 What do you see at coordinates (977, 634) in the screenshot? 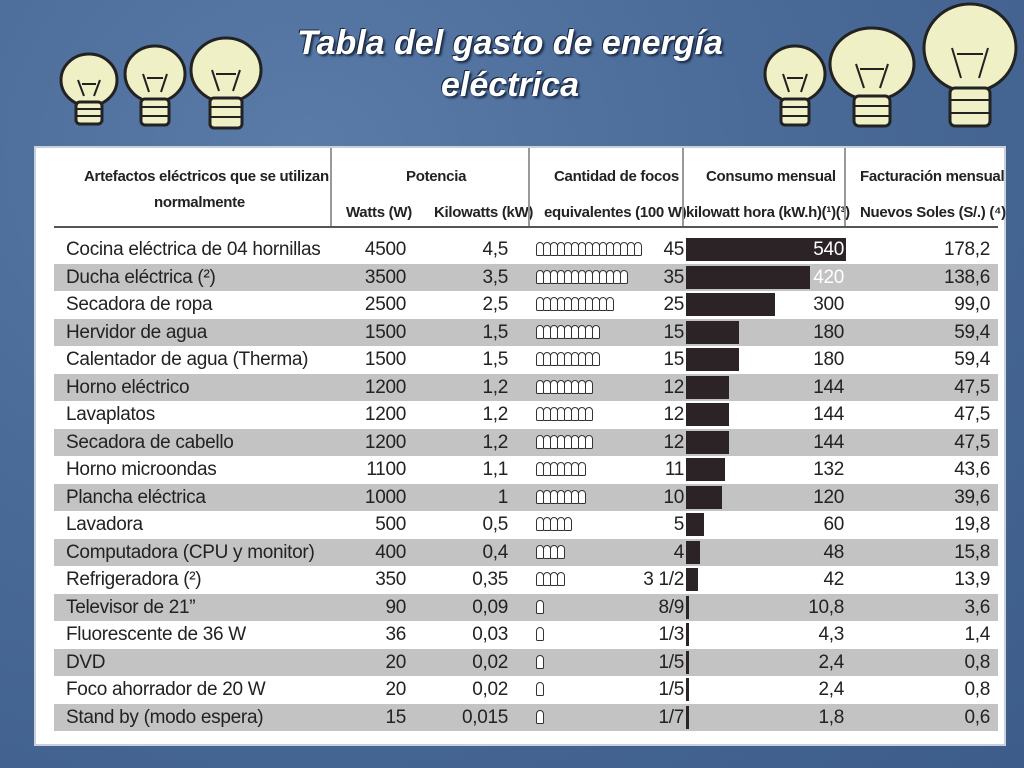
I see `row-bill: 1,4` at bounding box center [977, 634].